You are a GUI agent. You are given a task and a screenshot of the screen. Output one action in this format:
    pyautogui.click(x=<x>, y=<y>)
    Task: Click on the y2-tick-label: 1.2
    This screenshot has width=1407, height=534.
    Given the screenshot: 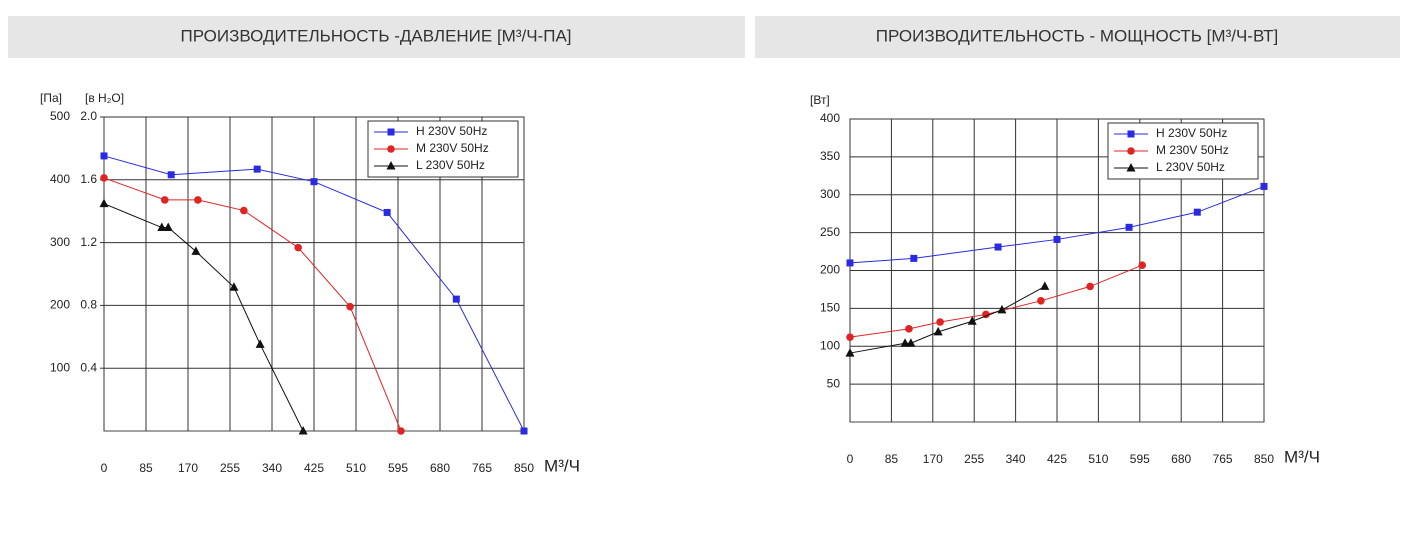 What is the action you would take?
    pyautogui.click(x=88, y=242)
    